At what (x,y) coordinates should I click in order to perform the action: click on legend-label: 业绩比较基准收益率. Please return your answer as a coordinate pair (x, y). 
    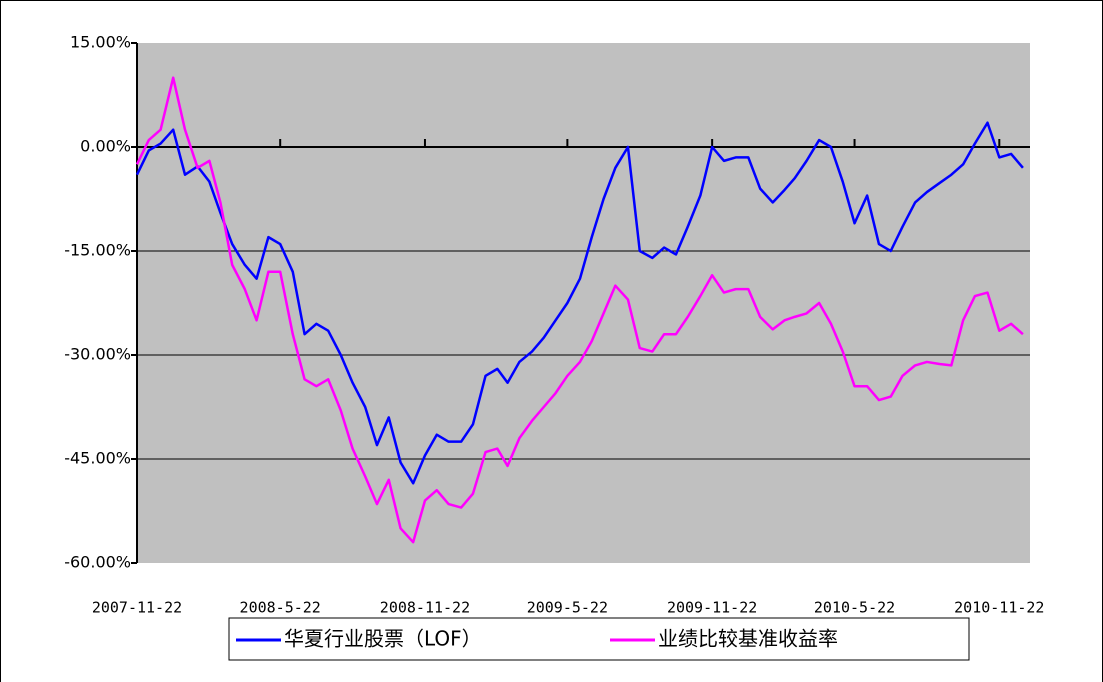
    Looking at the image, I should click on (748, 639).